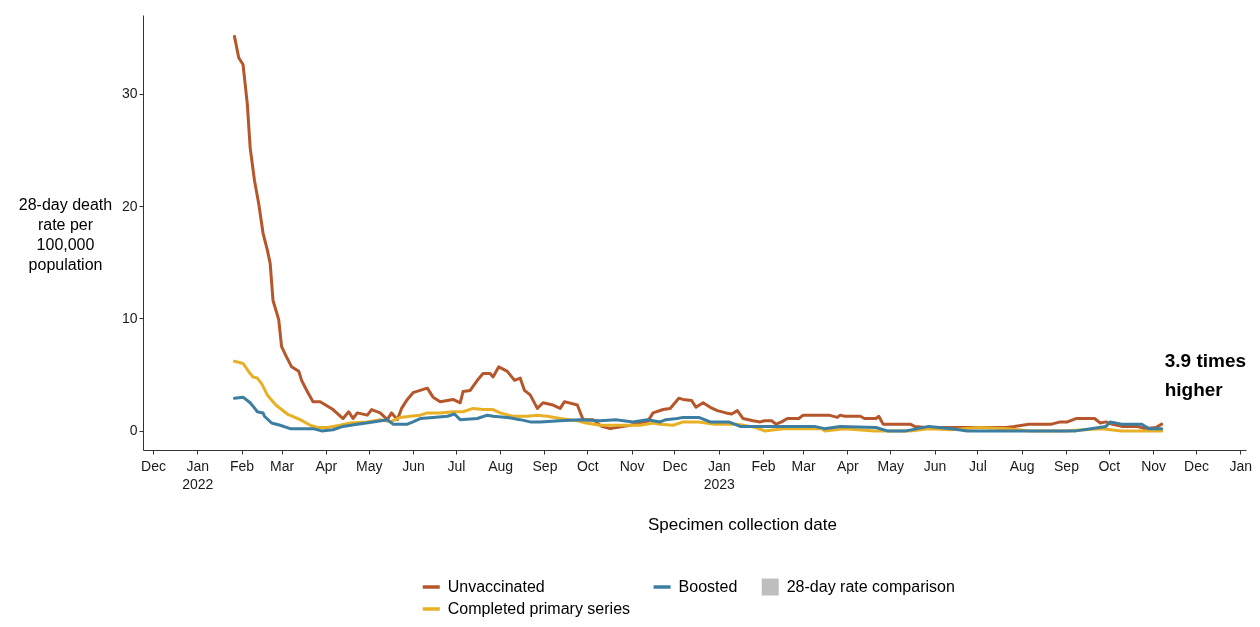  What do you see at coordinates (496, 586) in the screenshot?
I see `legend-label: Unvaccinated` at bounding box center [496, 586].